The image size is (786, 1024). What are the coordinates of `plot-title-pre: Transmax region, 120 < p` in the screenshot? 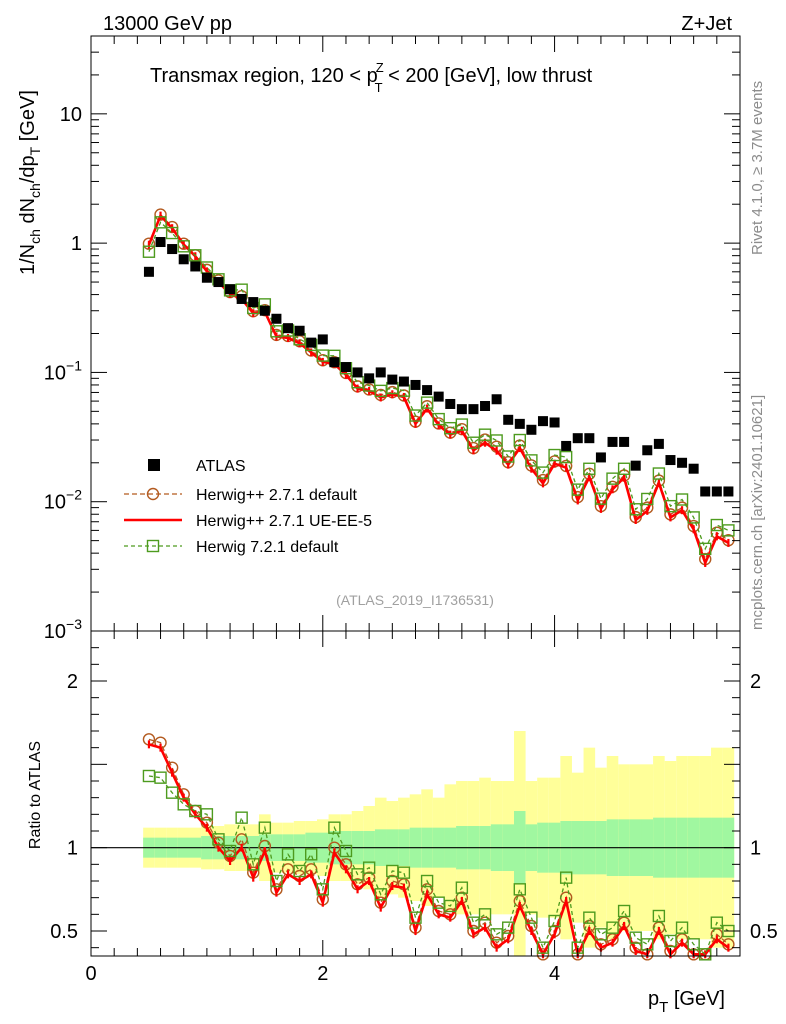 It's located at (264, 76).